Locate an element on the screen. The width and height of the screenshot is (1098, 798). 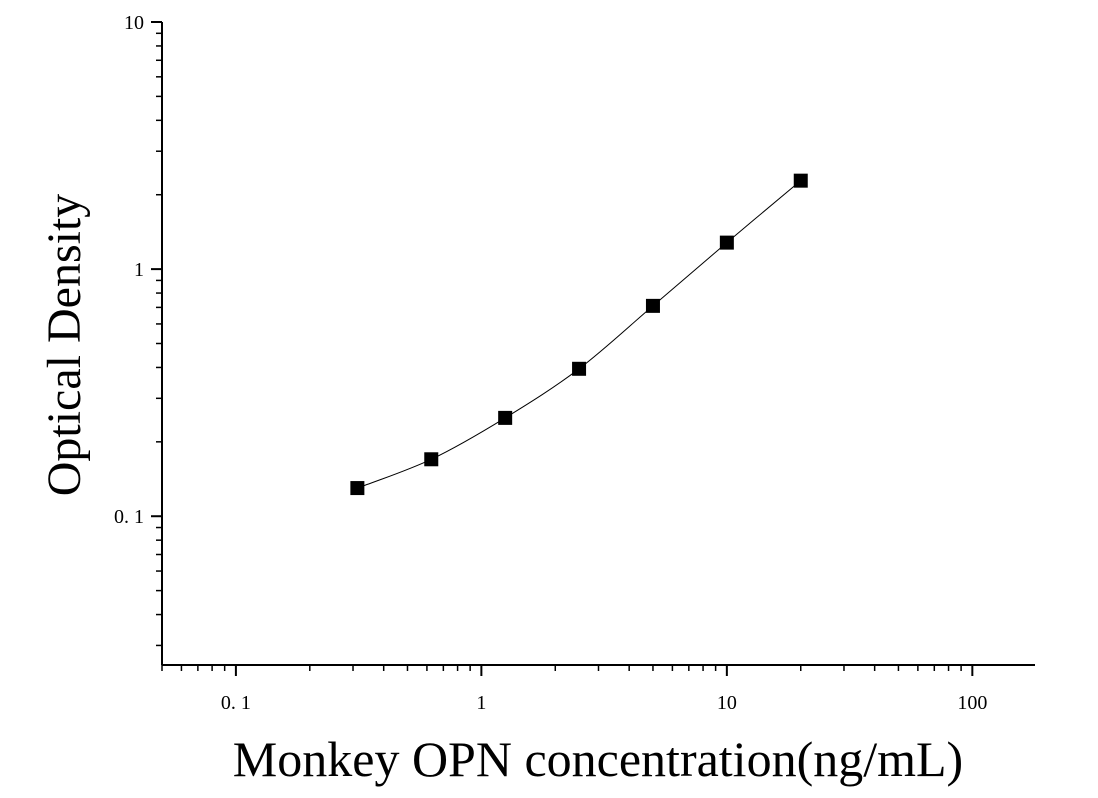
y-tick-label: 0. 1 is located at coordinates (129, 517).